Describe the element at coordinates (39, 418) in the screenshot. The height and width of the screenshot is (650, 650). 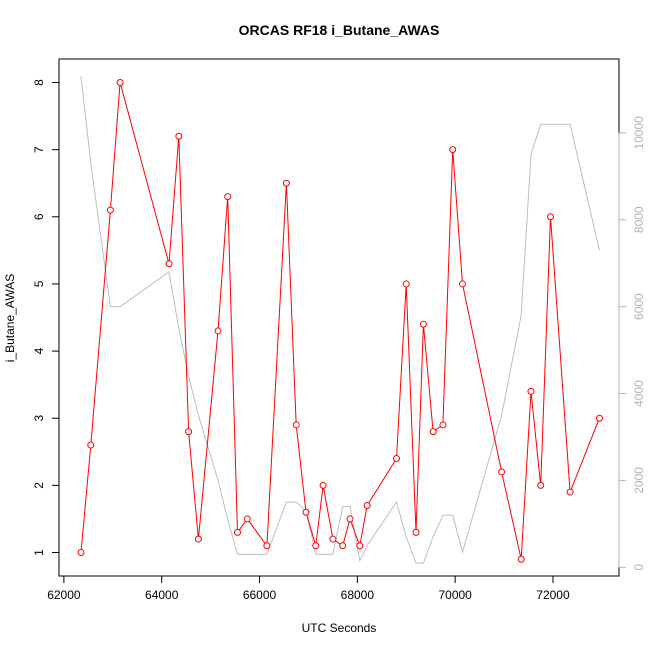
I see `y-tick-label: 3` at that location.